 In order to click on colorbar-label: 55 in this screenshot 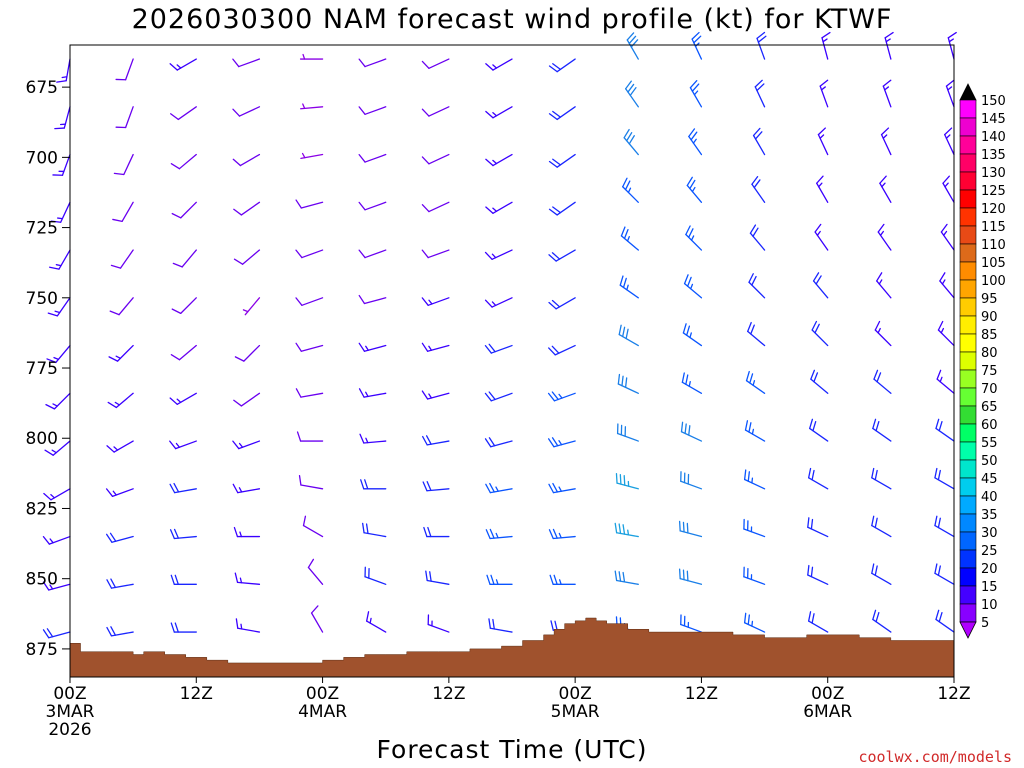, I will do `click(989, 443)`.